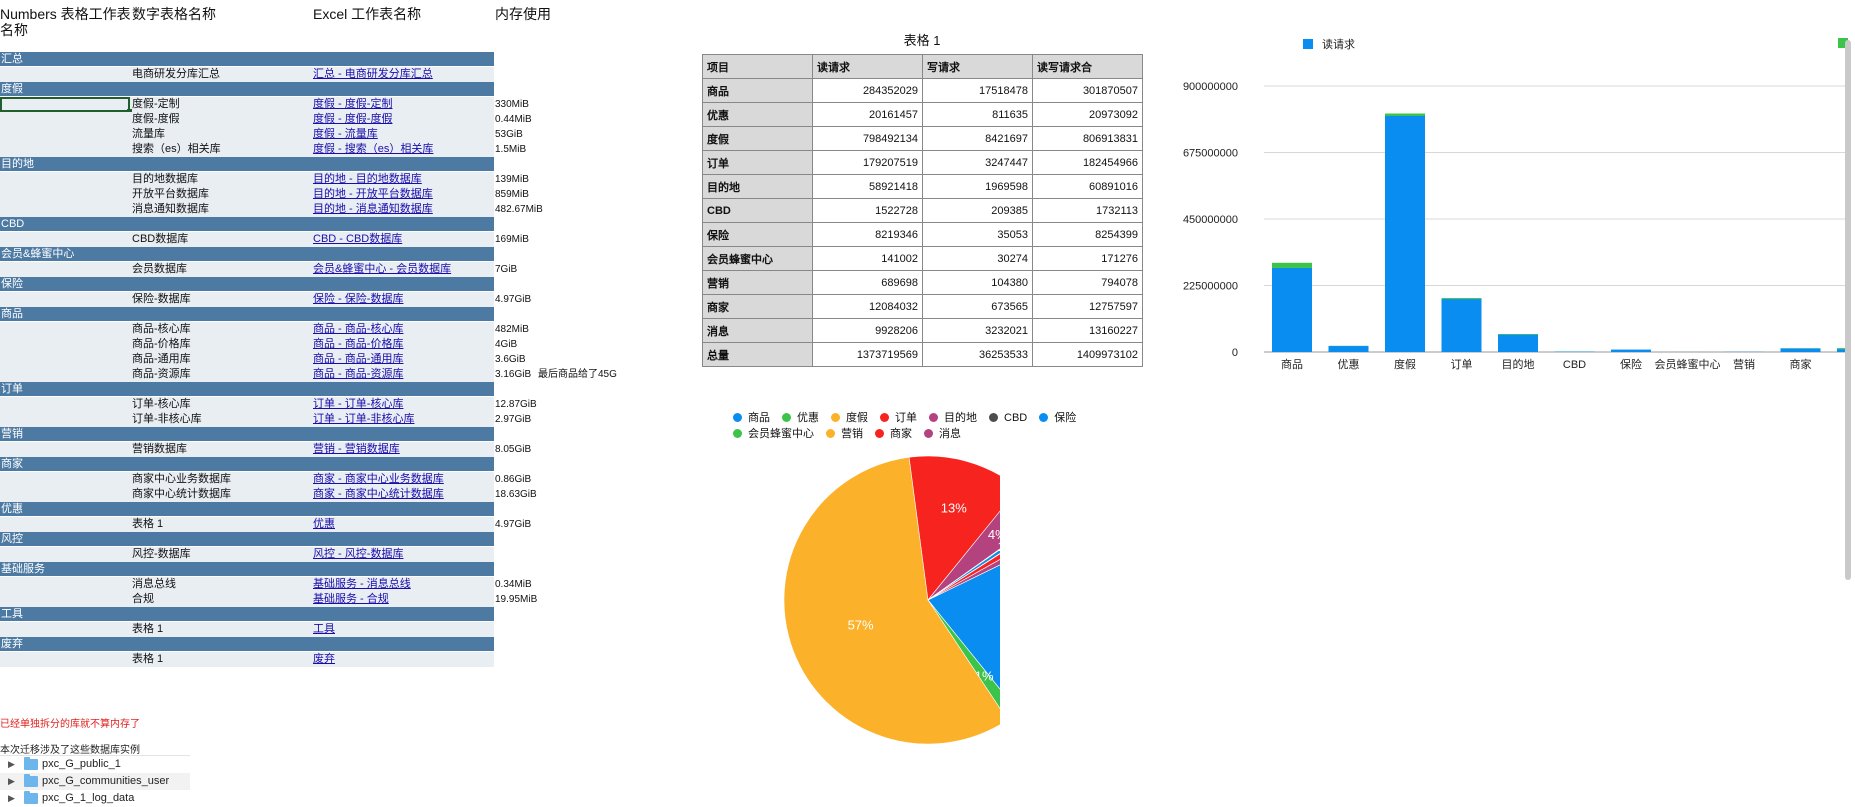 This screenshot has width=1855, height=807. I want to click on memory-usage: 7GiB, so click(506, 269).